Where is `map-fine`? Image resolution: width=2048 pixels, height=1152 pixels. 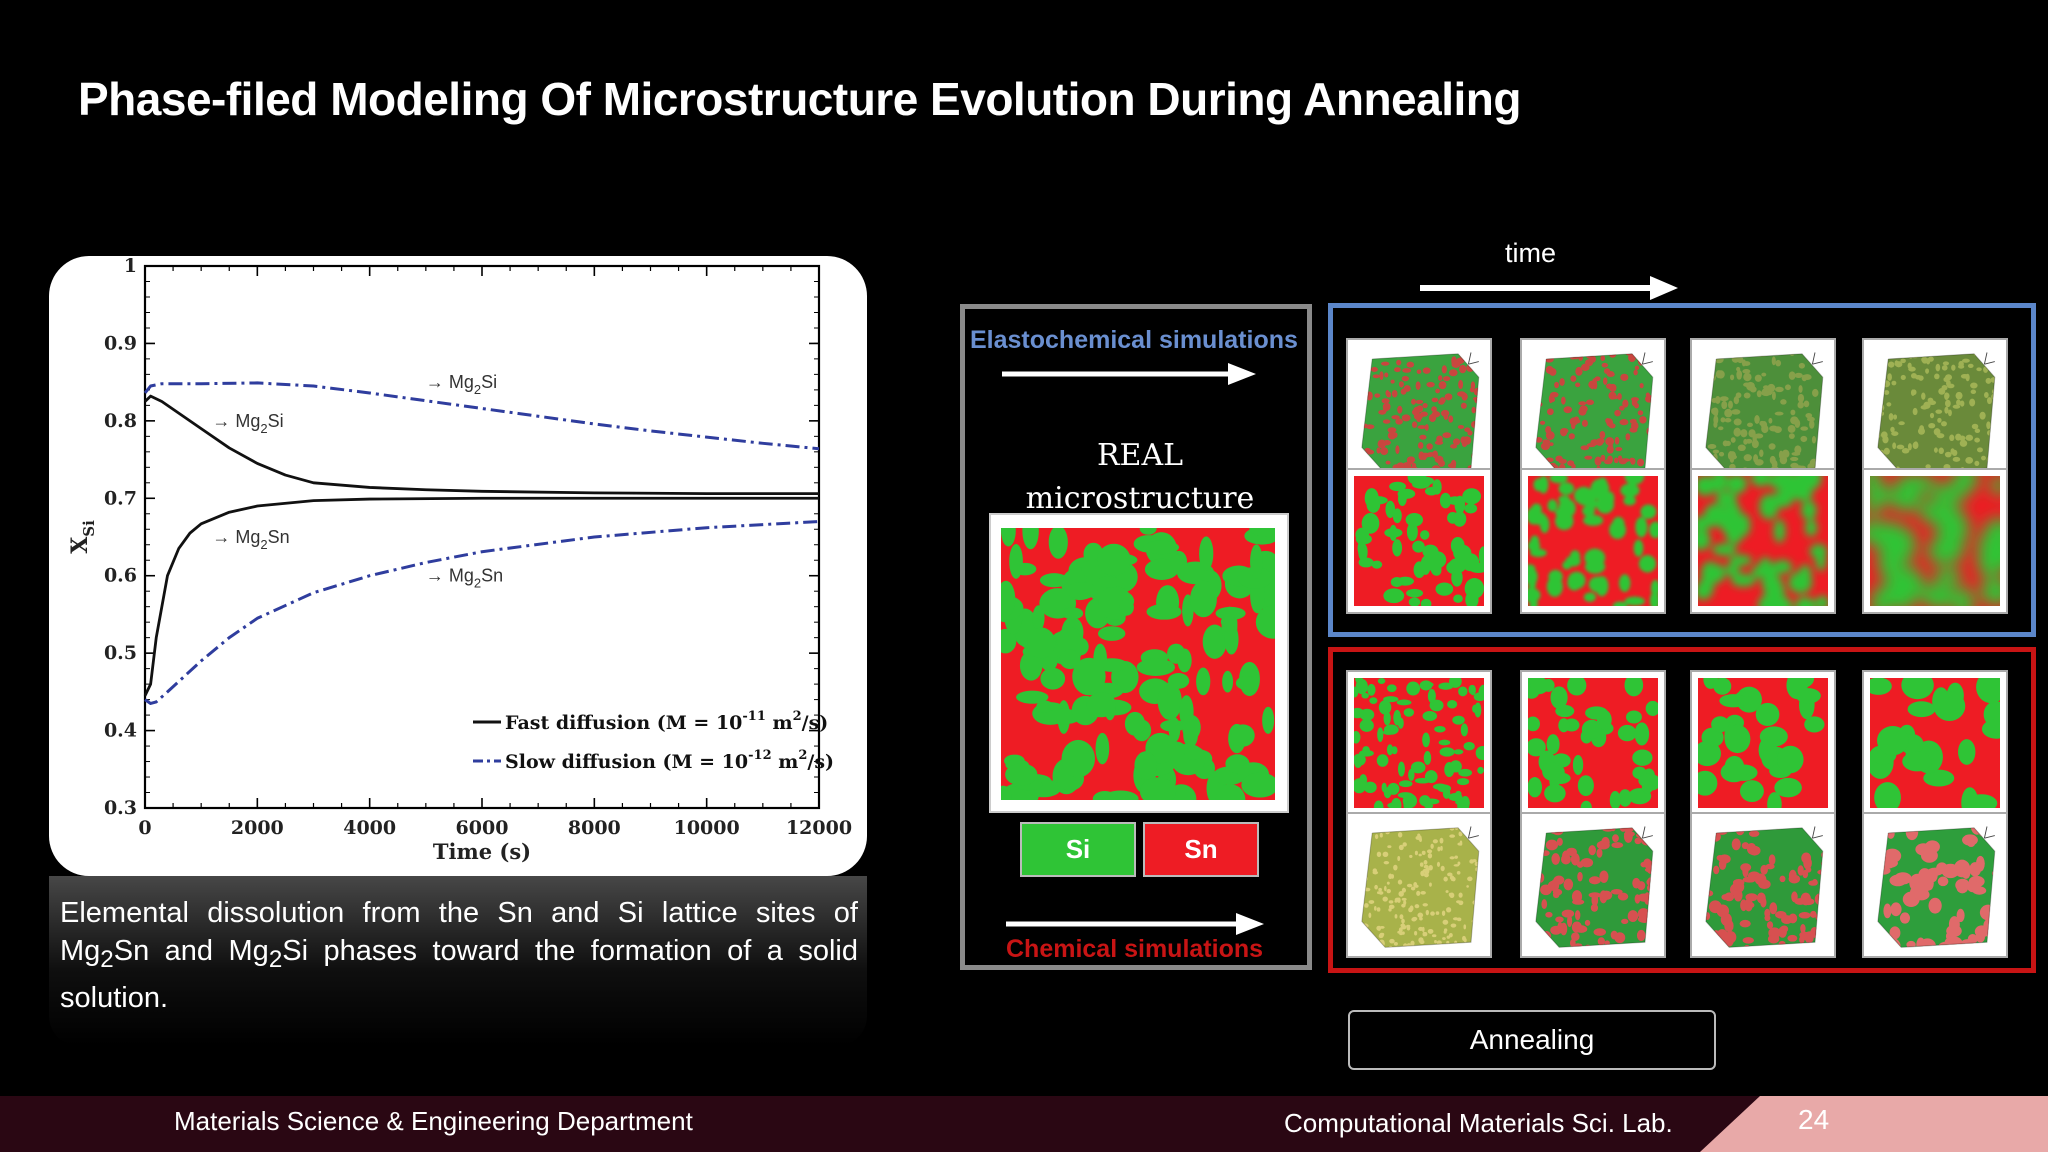
map-fine is located at coordinates (1419, 743).